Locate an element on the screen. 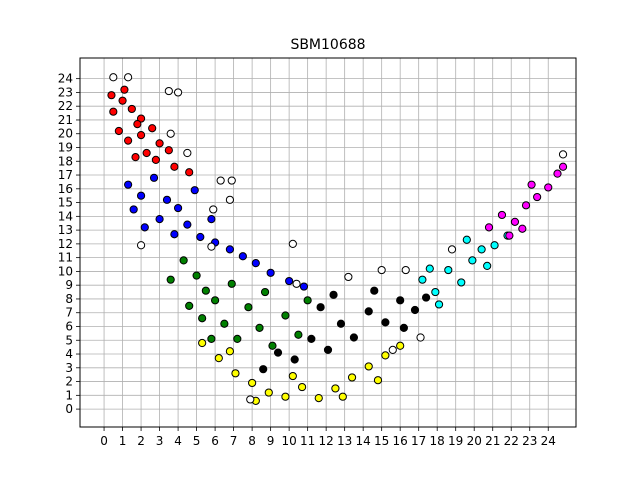  x-tick-label: 23 is located at coordinates (529, 441).